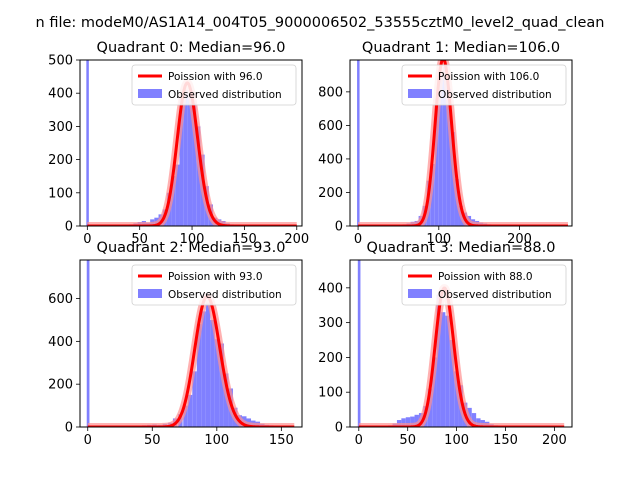 Image resolution: width=640 pixels, height=480 pixels. Describe the element at coordinates (191, 248) in the screenshot. I see `panel-title: Quadrant 2: Median=93.0` at that location.